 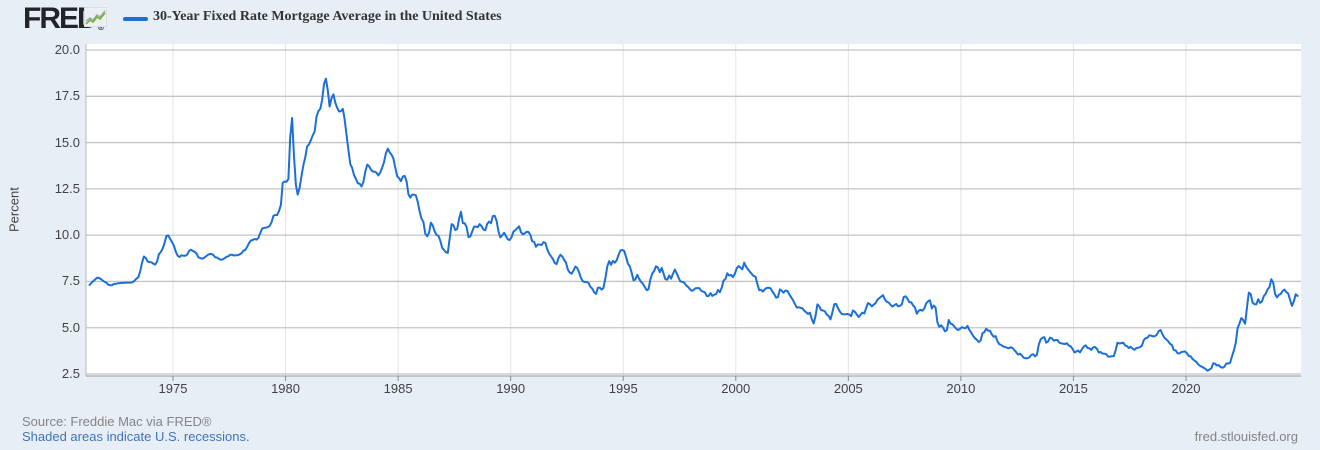 I want to click on x-tick-label: 1985, so click(x=398, y=388).